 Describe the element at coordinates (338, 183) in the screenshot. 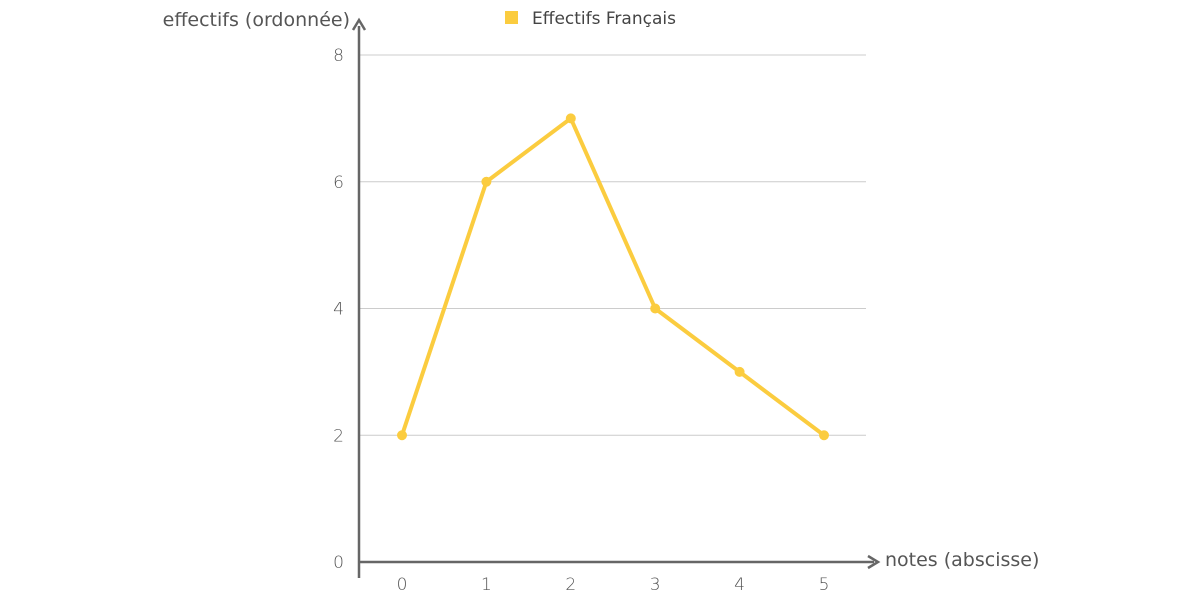

I see `y-tick-label: 6` at that location.